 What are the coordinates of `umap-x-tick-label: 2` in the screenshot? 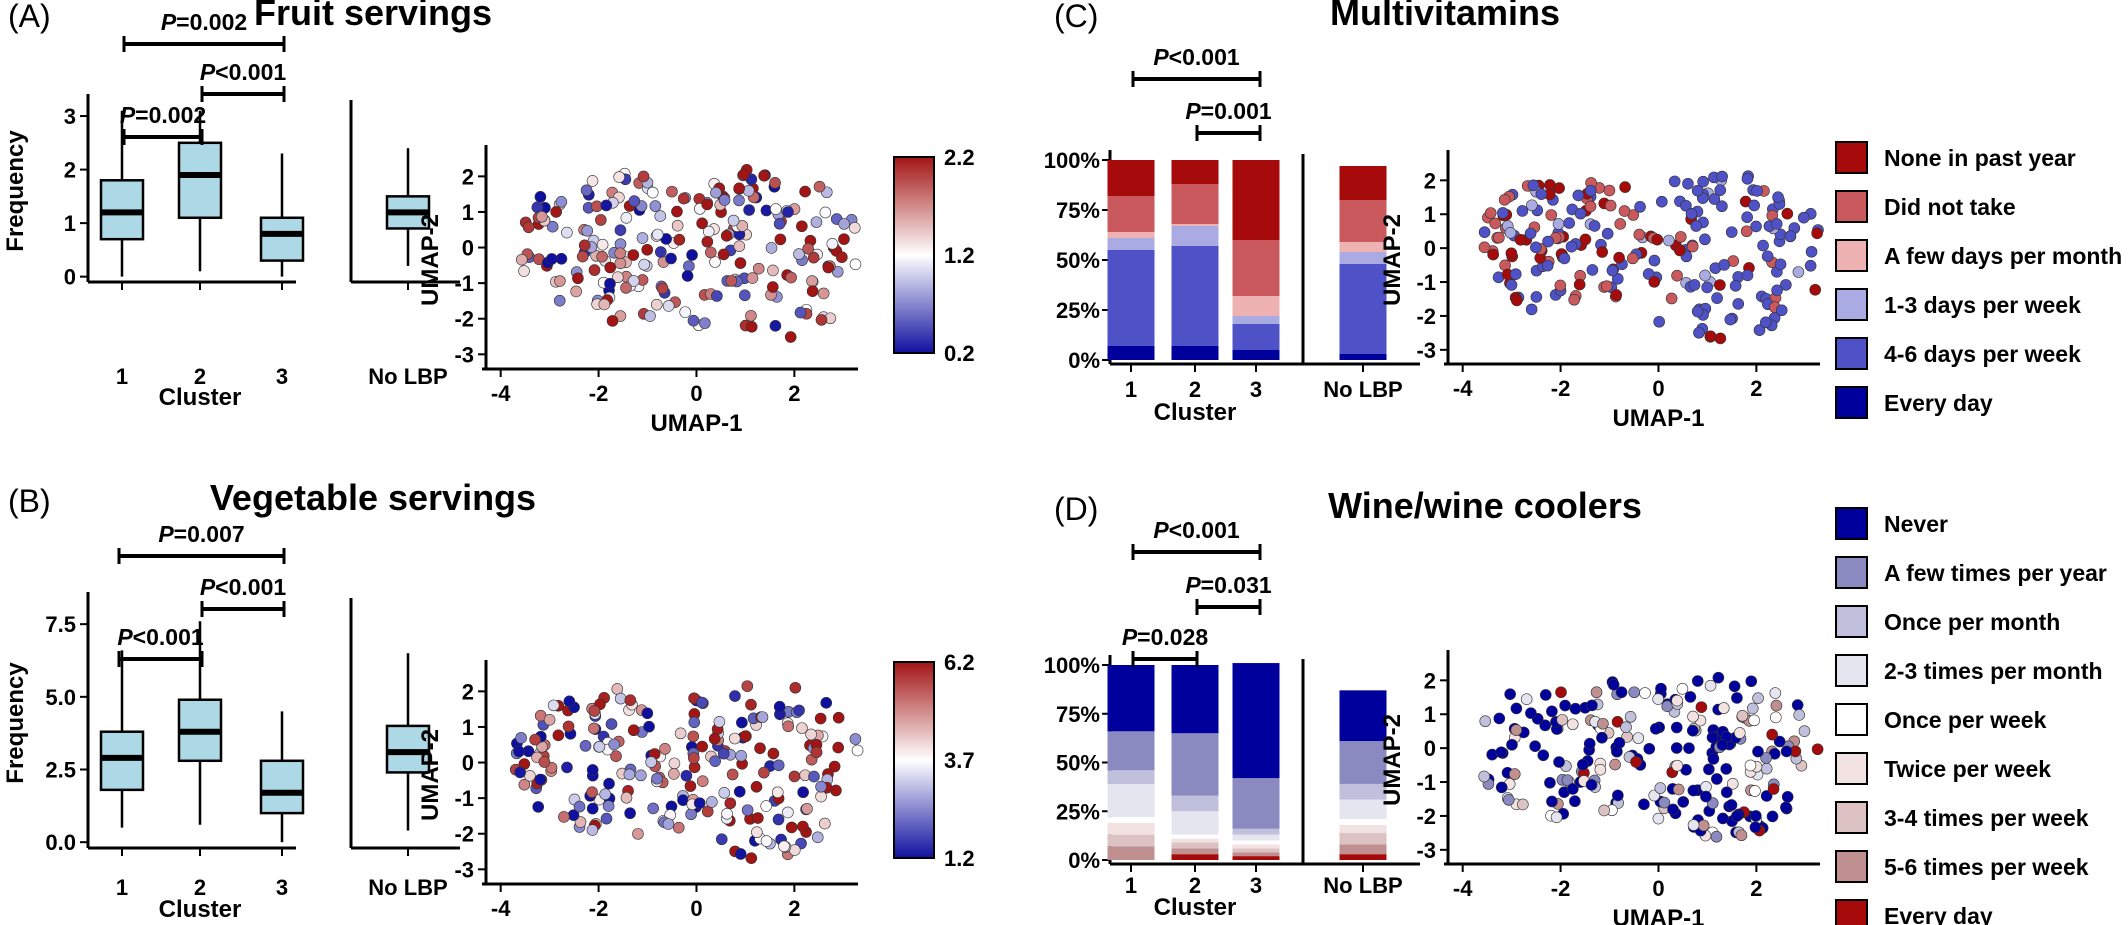 It's located at (1756, 888).